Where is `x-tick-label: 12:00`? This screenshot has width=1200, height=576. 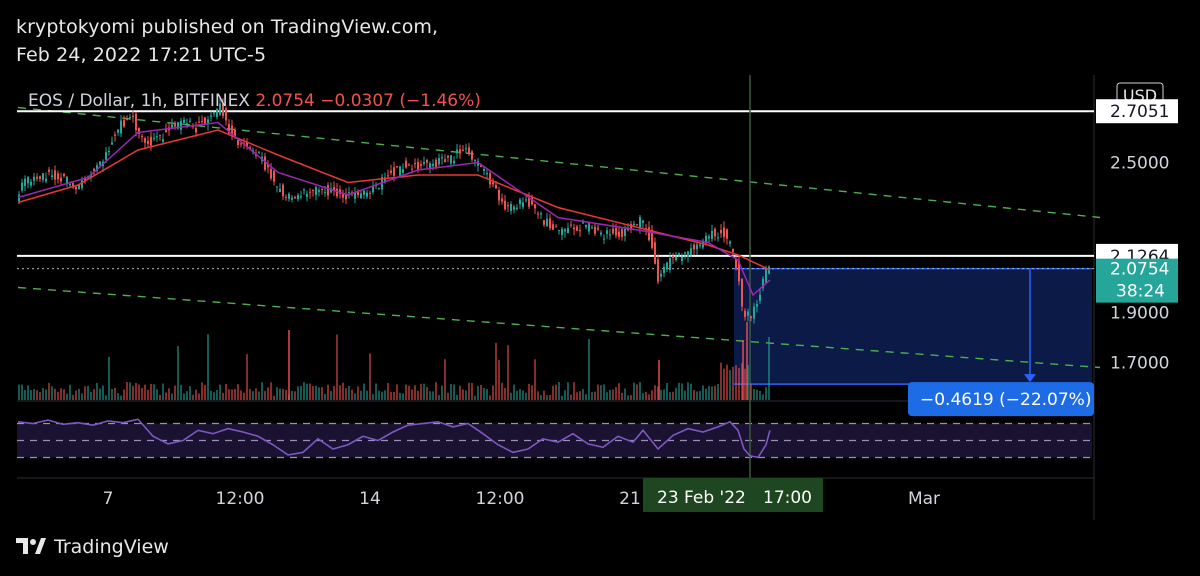
x-tick-label: 12:00 is located at coordinates (500, 499).